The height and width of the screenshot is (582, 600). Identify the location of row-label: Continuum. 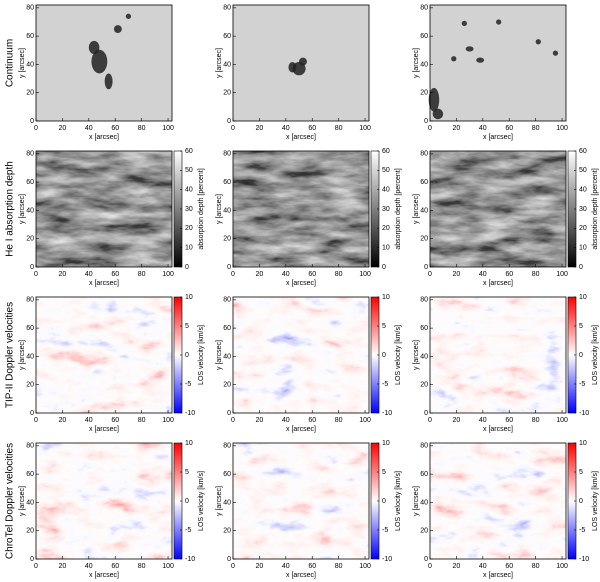
(10, 63).